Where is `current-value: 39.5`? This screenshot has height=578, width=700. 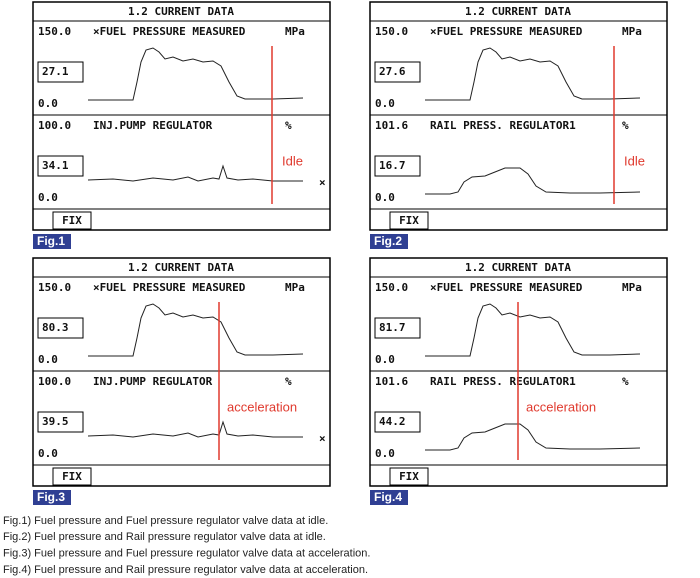 current-value: 39.5 is located at coordinates (55, 421).